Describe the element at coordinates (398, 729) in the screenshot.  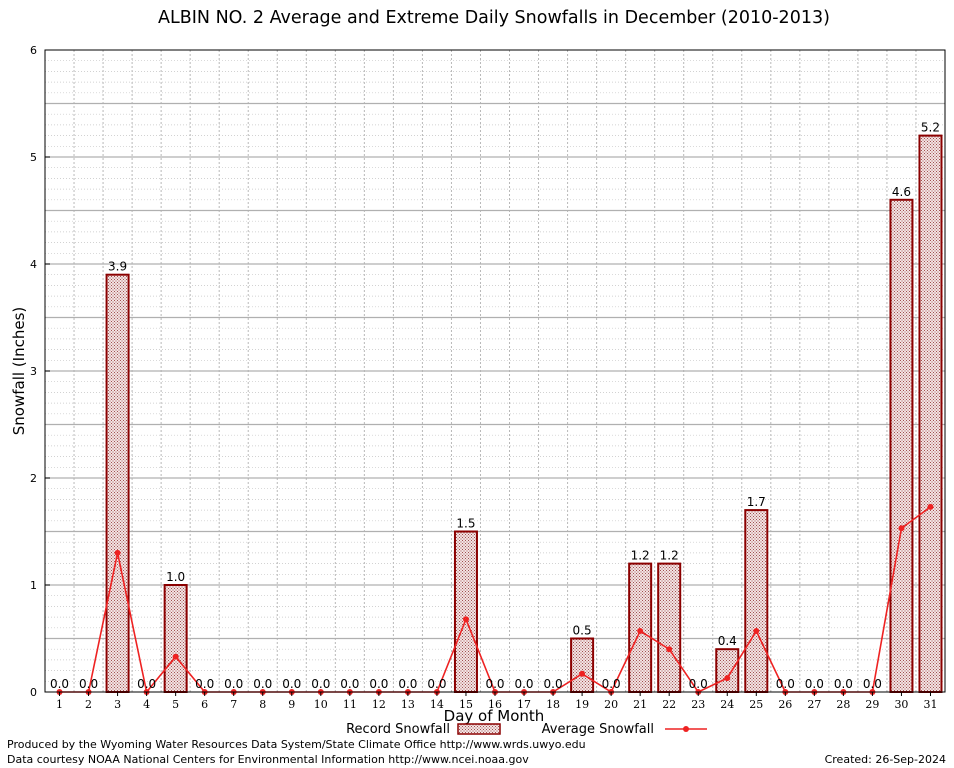
I see `legend-record-label: Record Snowfall` at that location.